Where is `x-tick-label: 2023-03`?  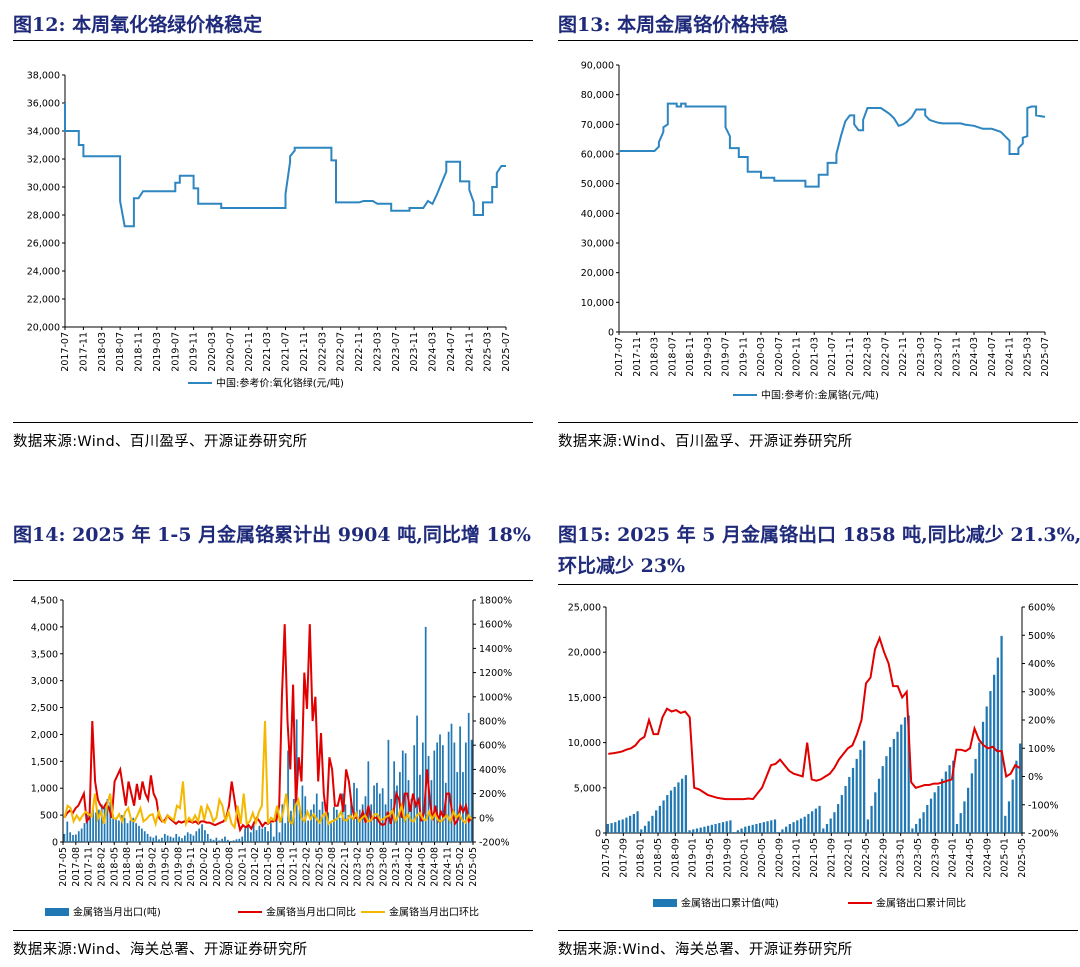 x-tick-label: 2023-03 is located at coordinates (377, 352).